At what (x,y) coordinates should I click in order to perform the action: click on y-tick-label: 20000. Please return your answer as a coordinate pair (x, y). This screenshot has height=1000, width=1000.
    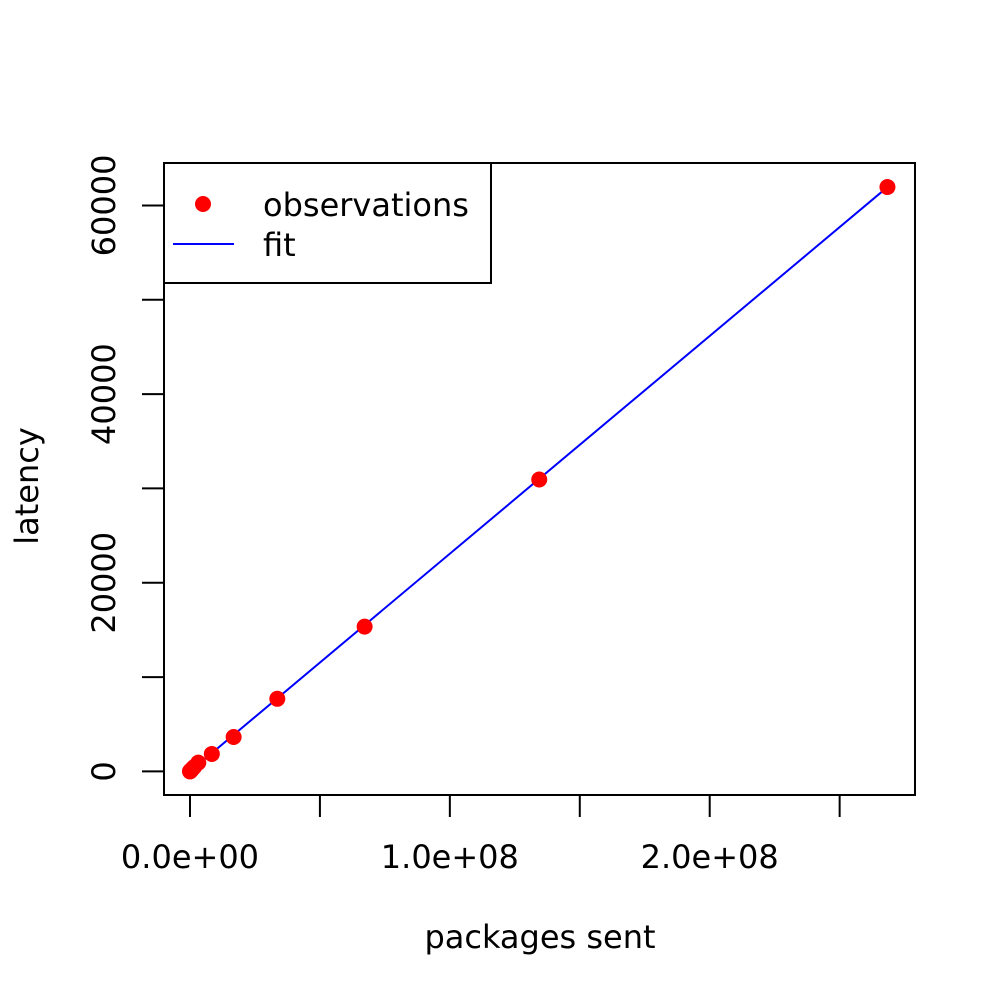
    Looking at the image, I should click on (104, 583).